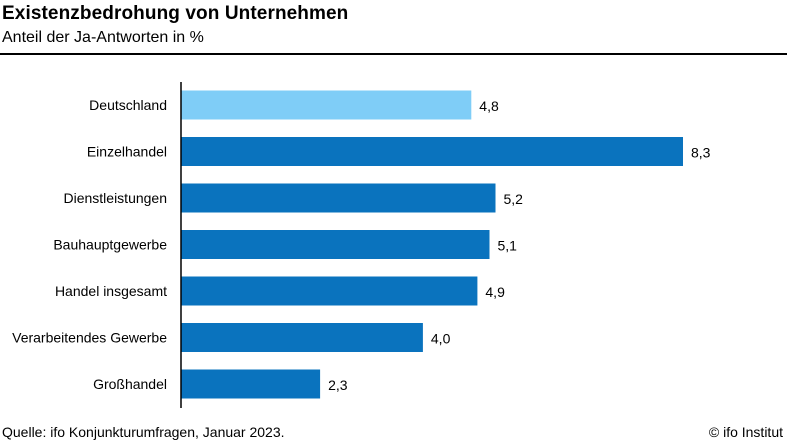 This screenshot has height=443, width=787. I want to click on value-label: 5,2, so click(514, 199).